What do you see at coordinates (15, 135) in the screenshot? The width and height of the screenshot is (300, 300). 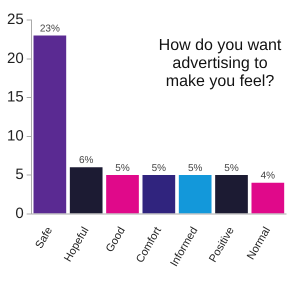 I see `y-tick-label: 10` at bounding box center [15, 135].